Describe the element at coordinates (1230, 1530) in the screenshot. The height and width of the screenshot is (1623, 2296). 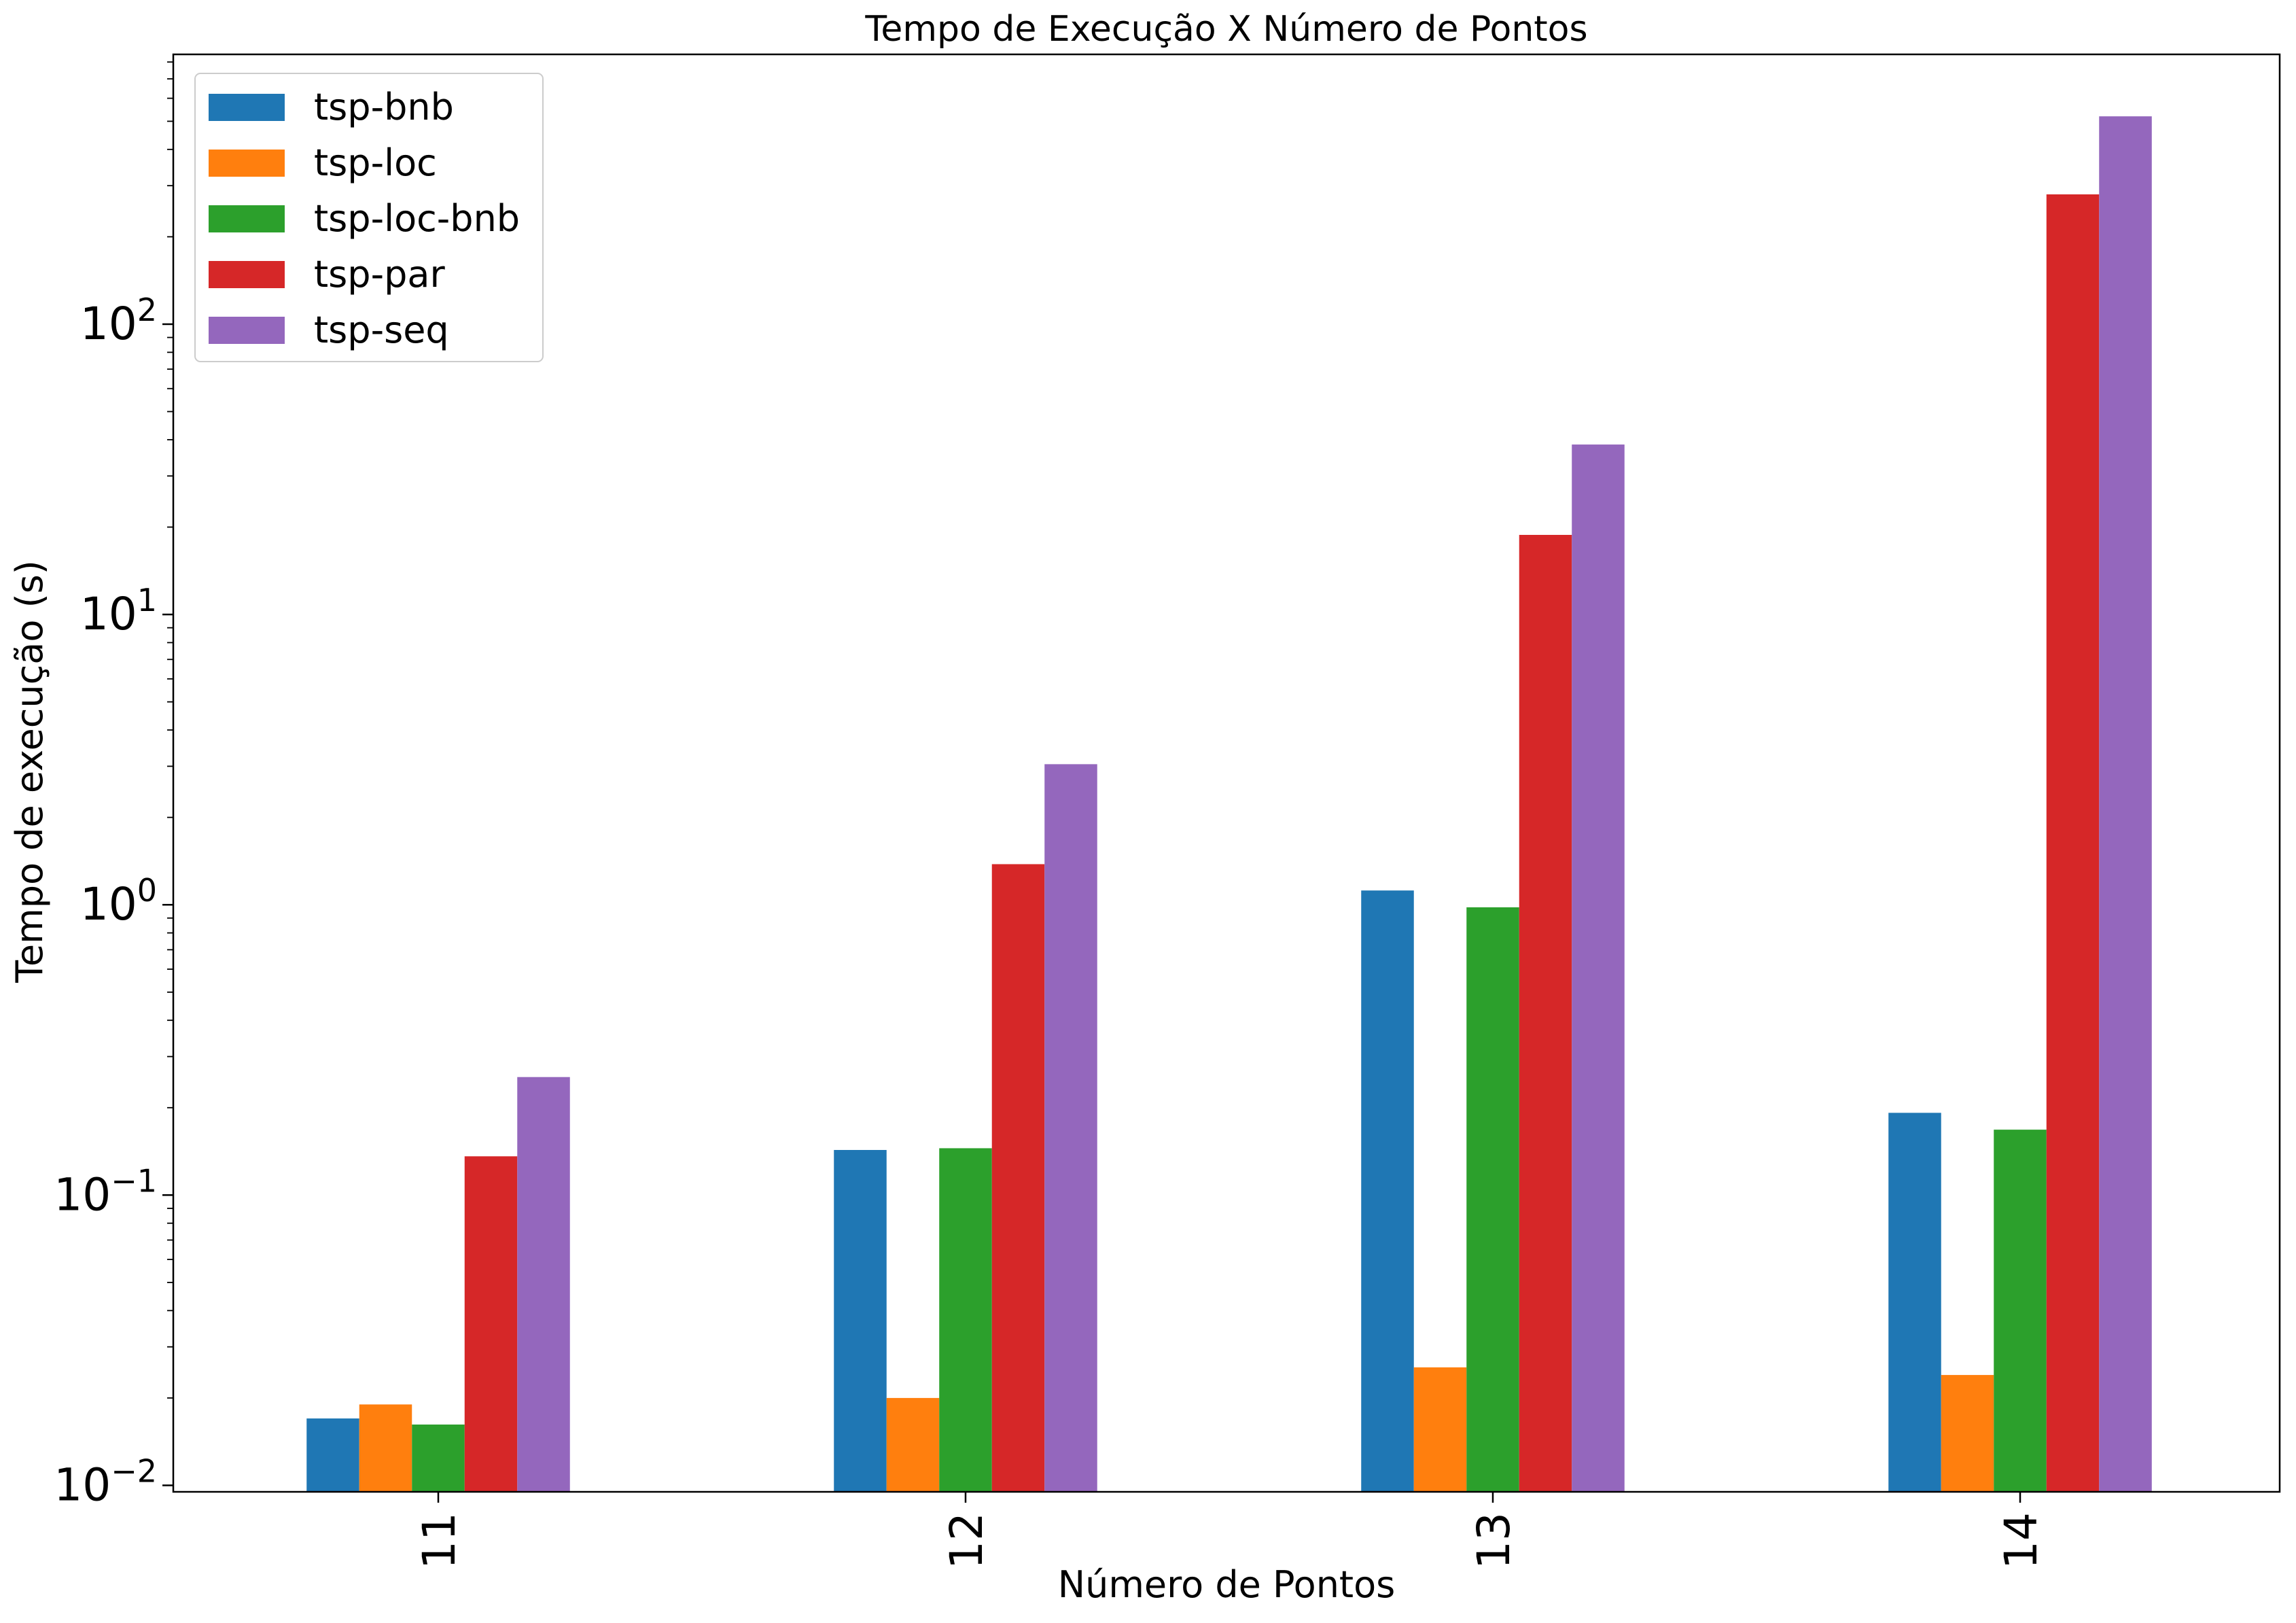
I see `x-axis-ticks: 11 12 13 14` at that location.